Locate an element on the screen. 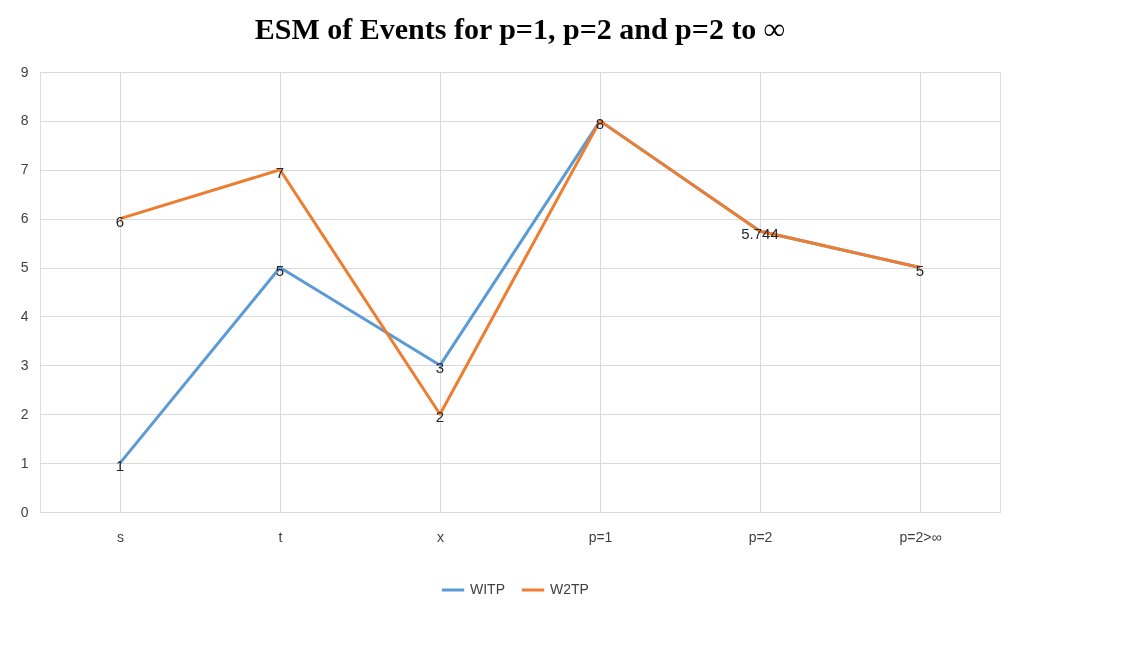 This screenshot has width=1123, height=655. data-label: 2 is located at coordinates (440, 417).